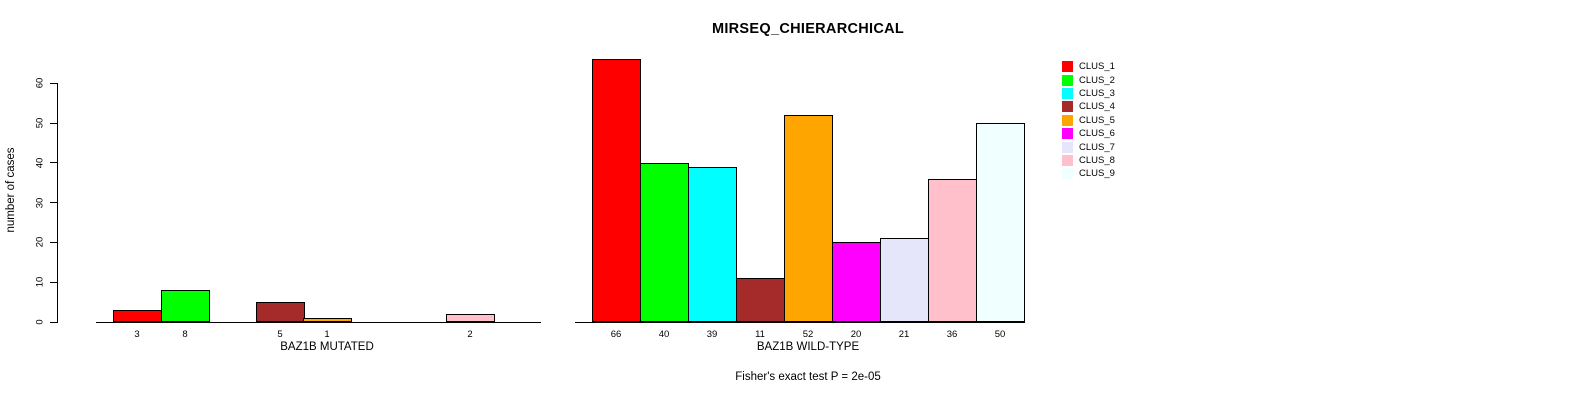  What do you see at coordinates (40, 242) in the screenshot?
I see `y-tick-label: 20` at bounding box center [40, 242].